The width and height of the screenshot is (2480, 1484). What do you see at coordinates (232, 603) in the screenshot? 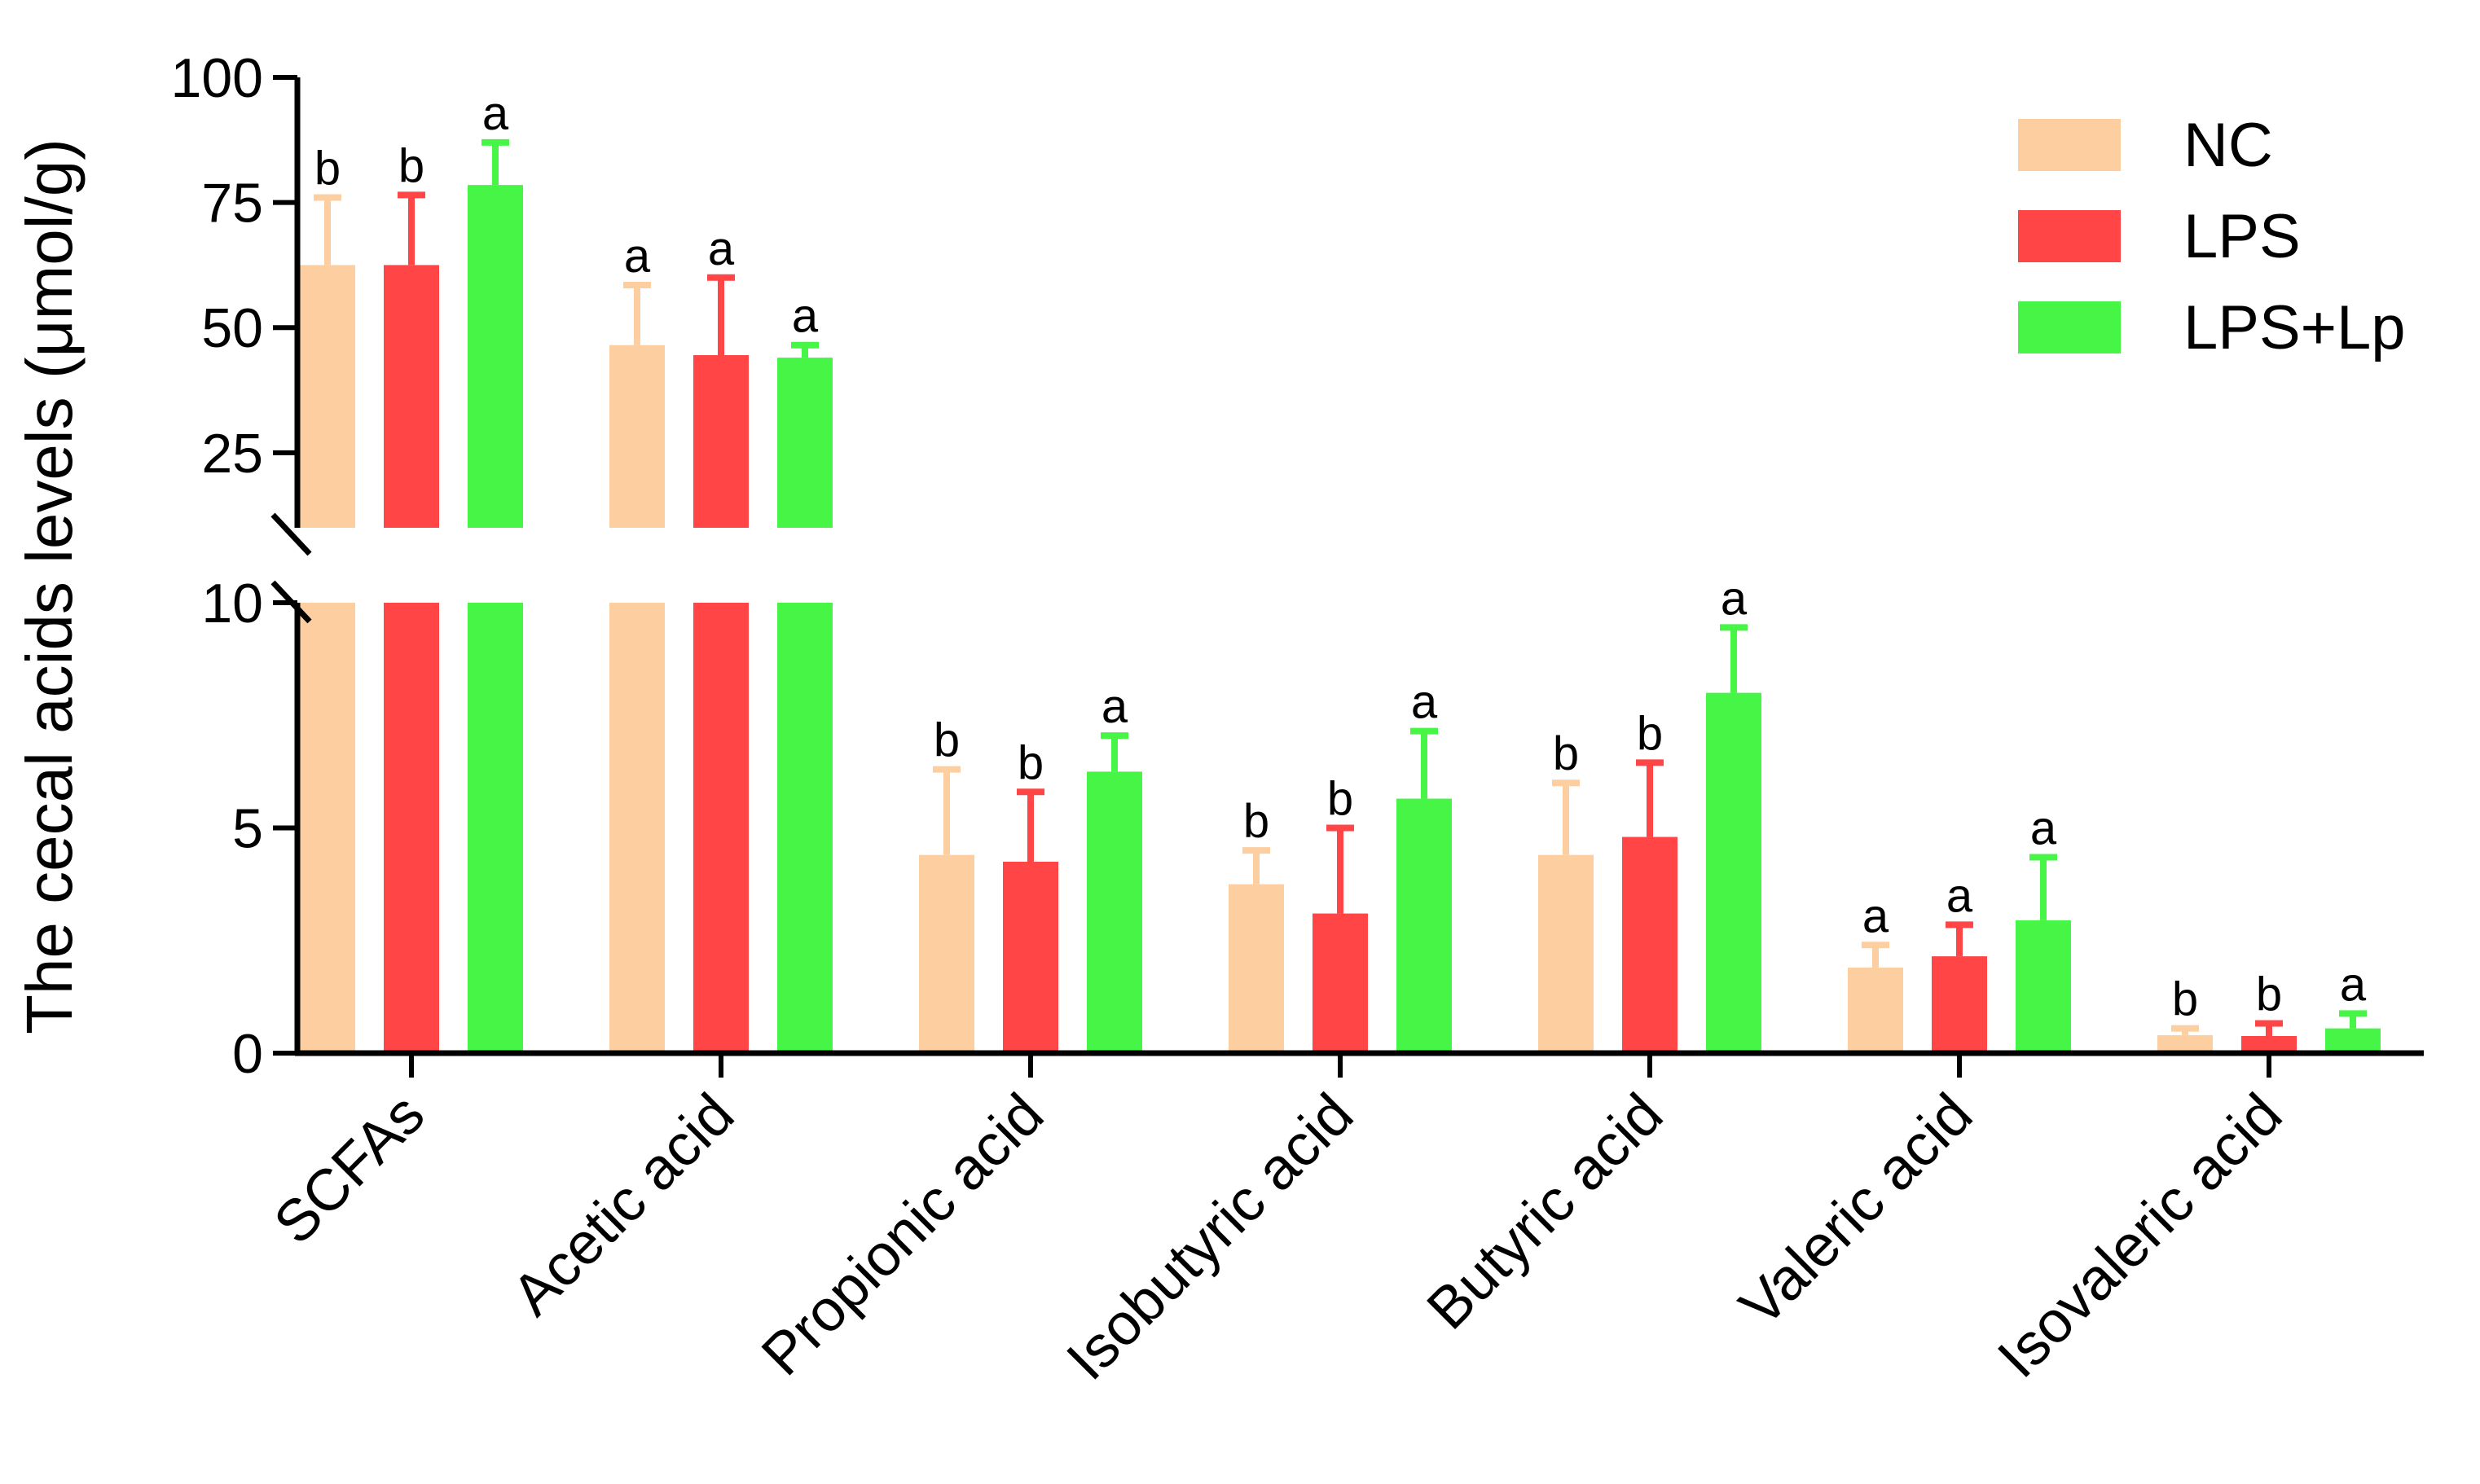
I see `y-tick-label: 10` at bounding box center [232, 603].